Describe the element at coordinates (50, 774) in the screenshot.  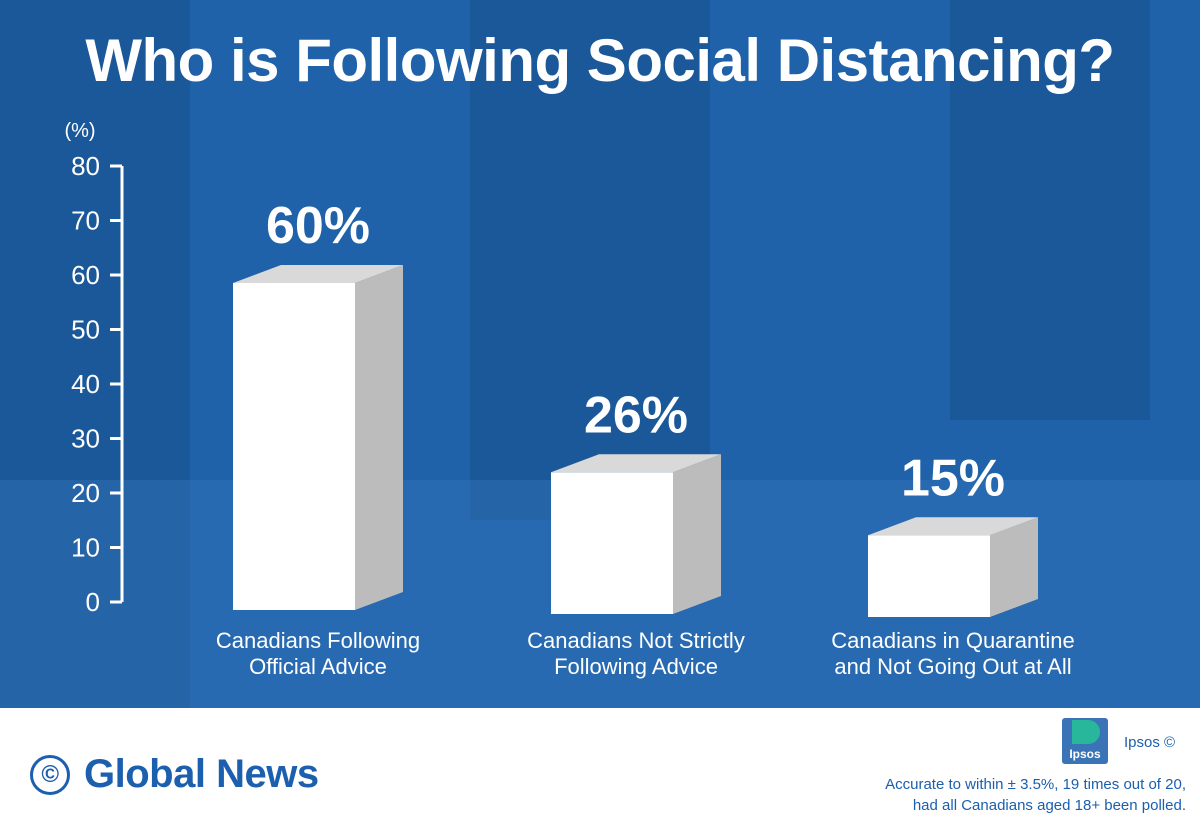
I see `copyright-icon: ©` at that location.